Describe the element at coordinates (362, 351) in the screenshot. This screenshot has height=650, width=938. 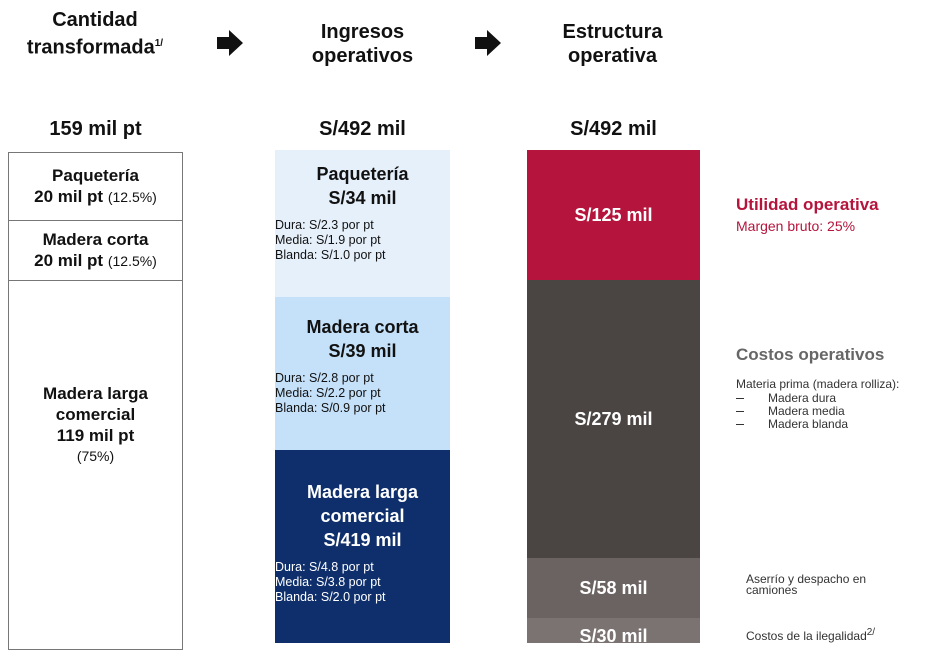
I see `segment-amount: S/39 mil` at that location.